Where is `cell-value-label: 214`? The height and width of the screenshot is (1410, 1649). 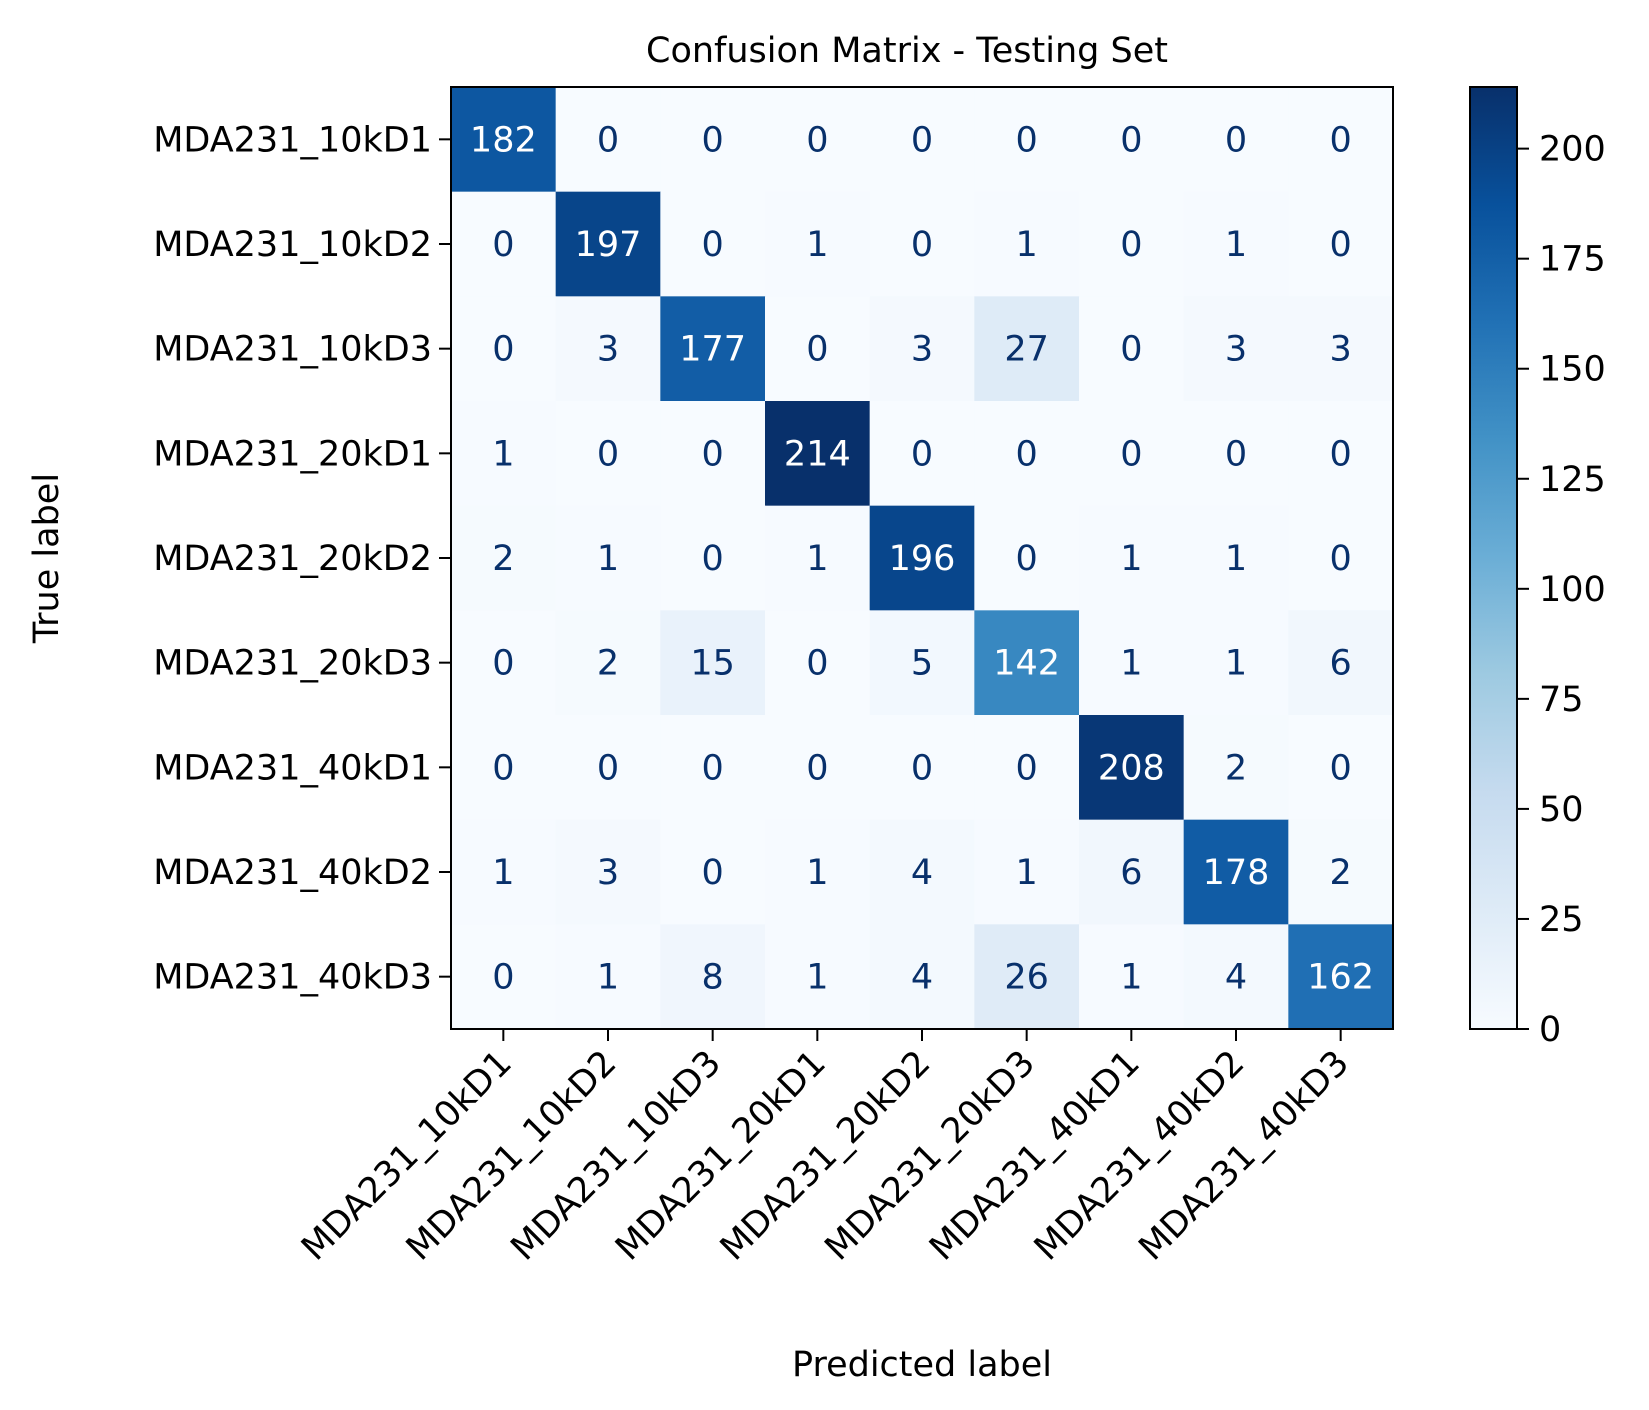 cell-value-label: 214 is located at coordinates (817, 454).